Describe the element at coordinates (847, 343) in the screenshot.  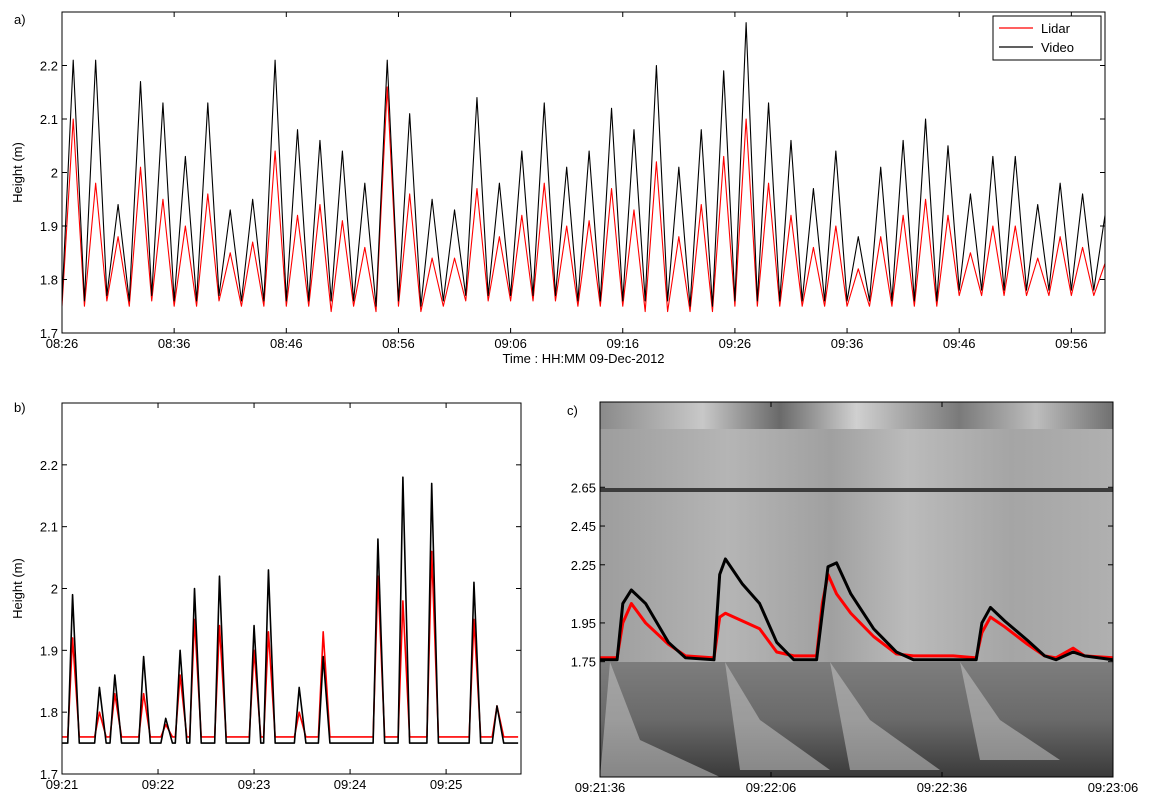
I see `x-tick-label: 09:36` at that location.